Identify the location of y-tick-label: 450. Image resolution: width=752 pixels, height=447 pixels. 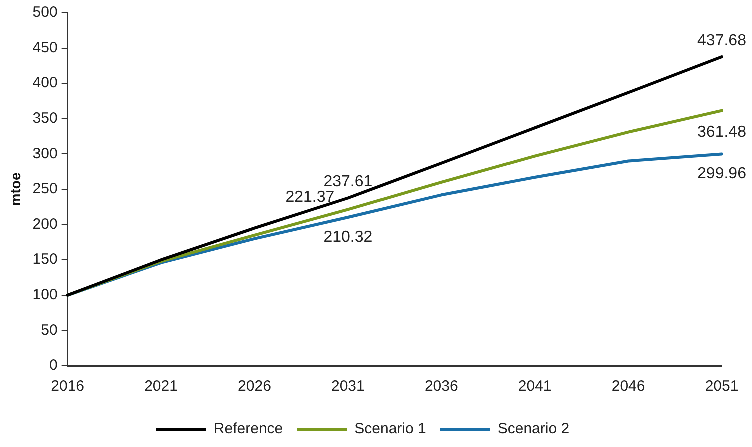
(45, 47).